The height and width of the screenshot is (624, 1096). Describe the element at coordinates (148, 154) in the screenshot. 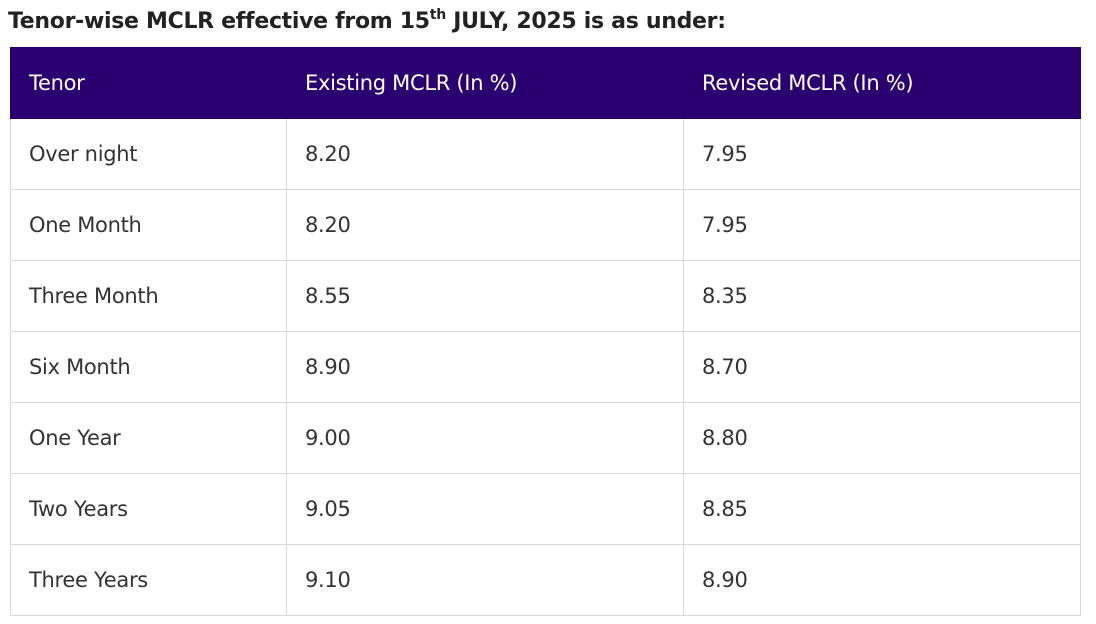

I see `table-cell: Over night` at that location.